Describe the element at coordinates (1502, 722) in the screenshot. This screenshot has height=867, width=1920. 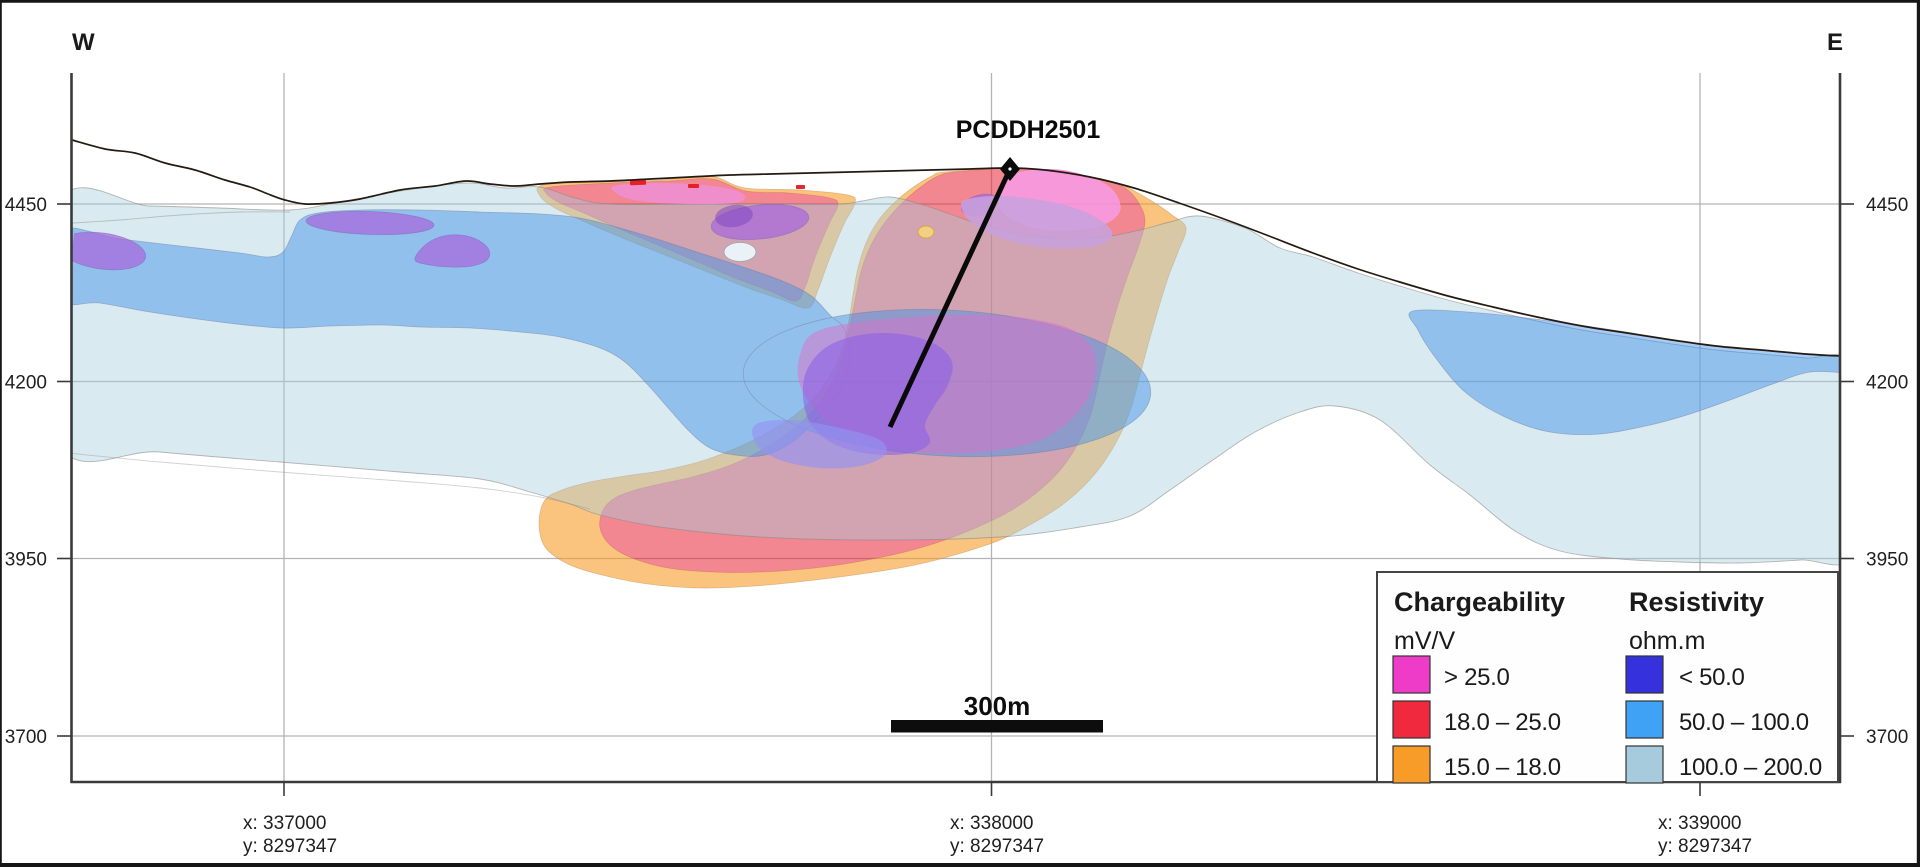
I see `svg-text: 18.0 – 25.0` at that location.